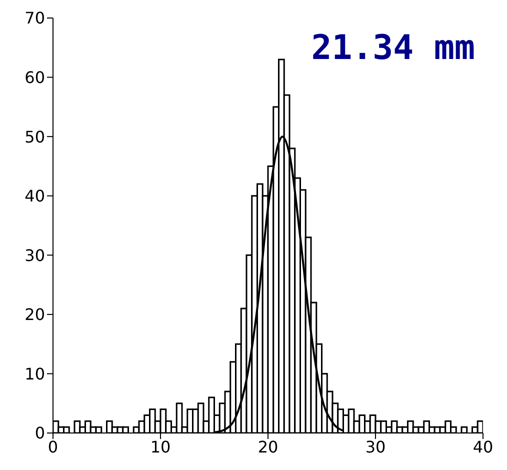  I want to click on x-tick-label: 0, so click(53, 446).